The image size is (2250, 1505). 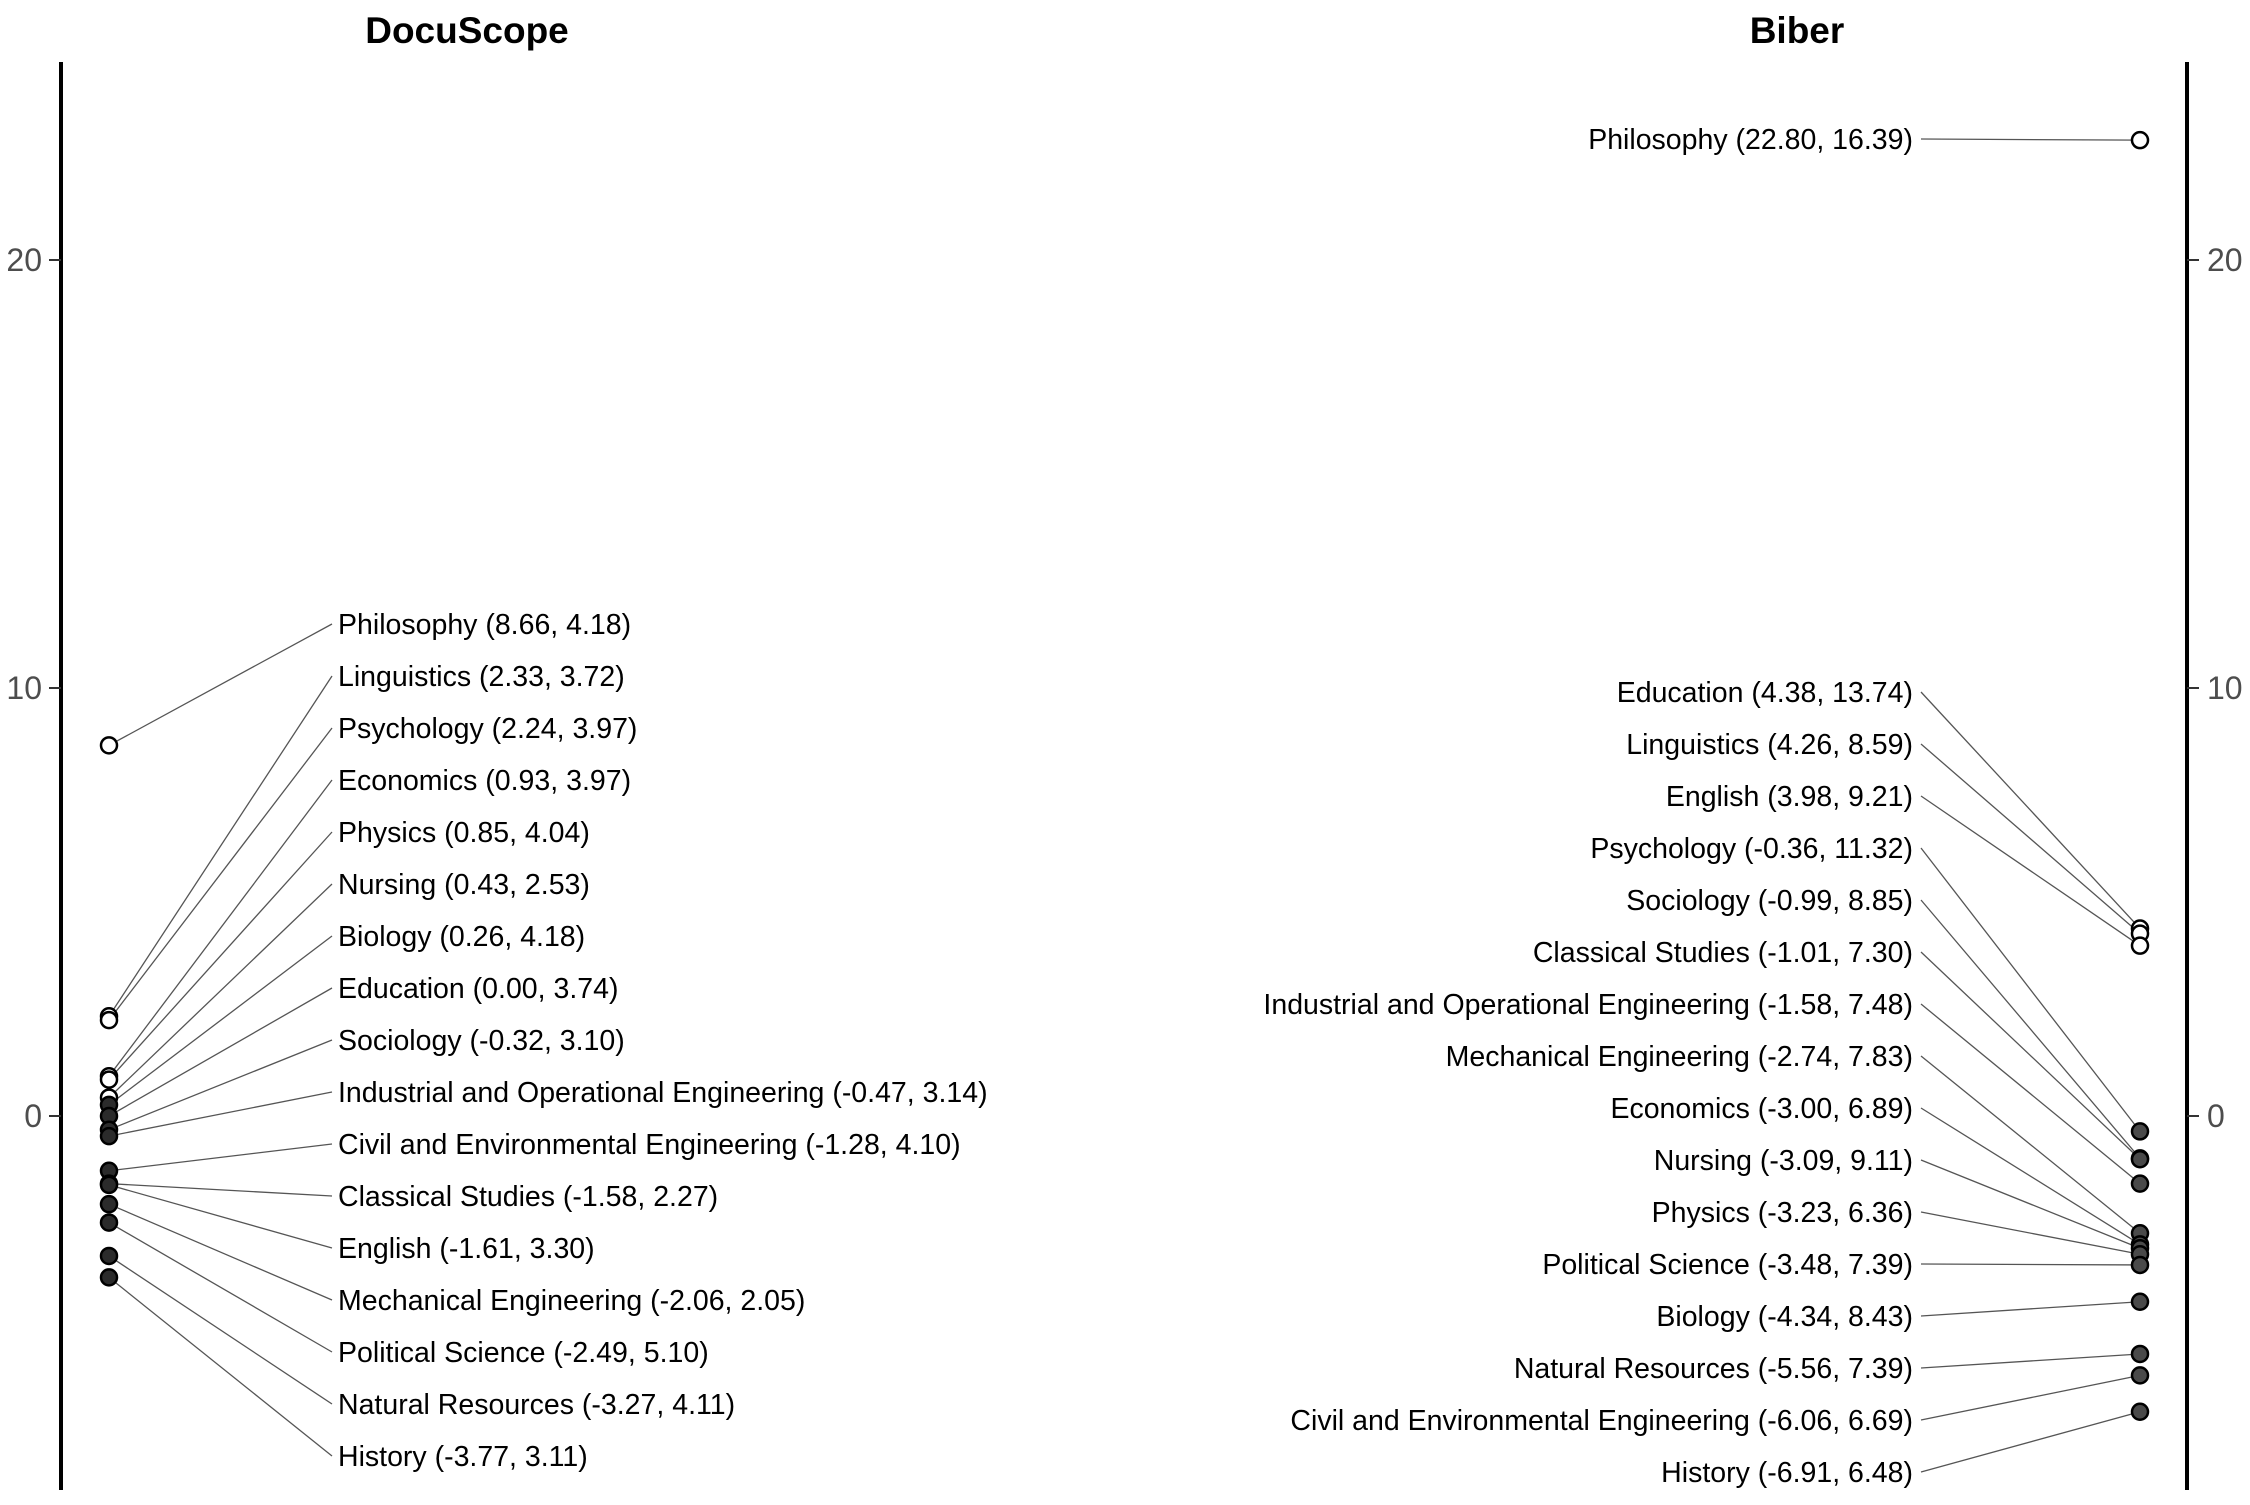 What do you see at coordinates (1789, 797) in the screenshot?
I see `data-label: English (3.98, 9.21)` at bounding box center [1789, 797].